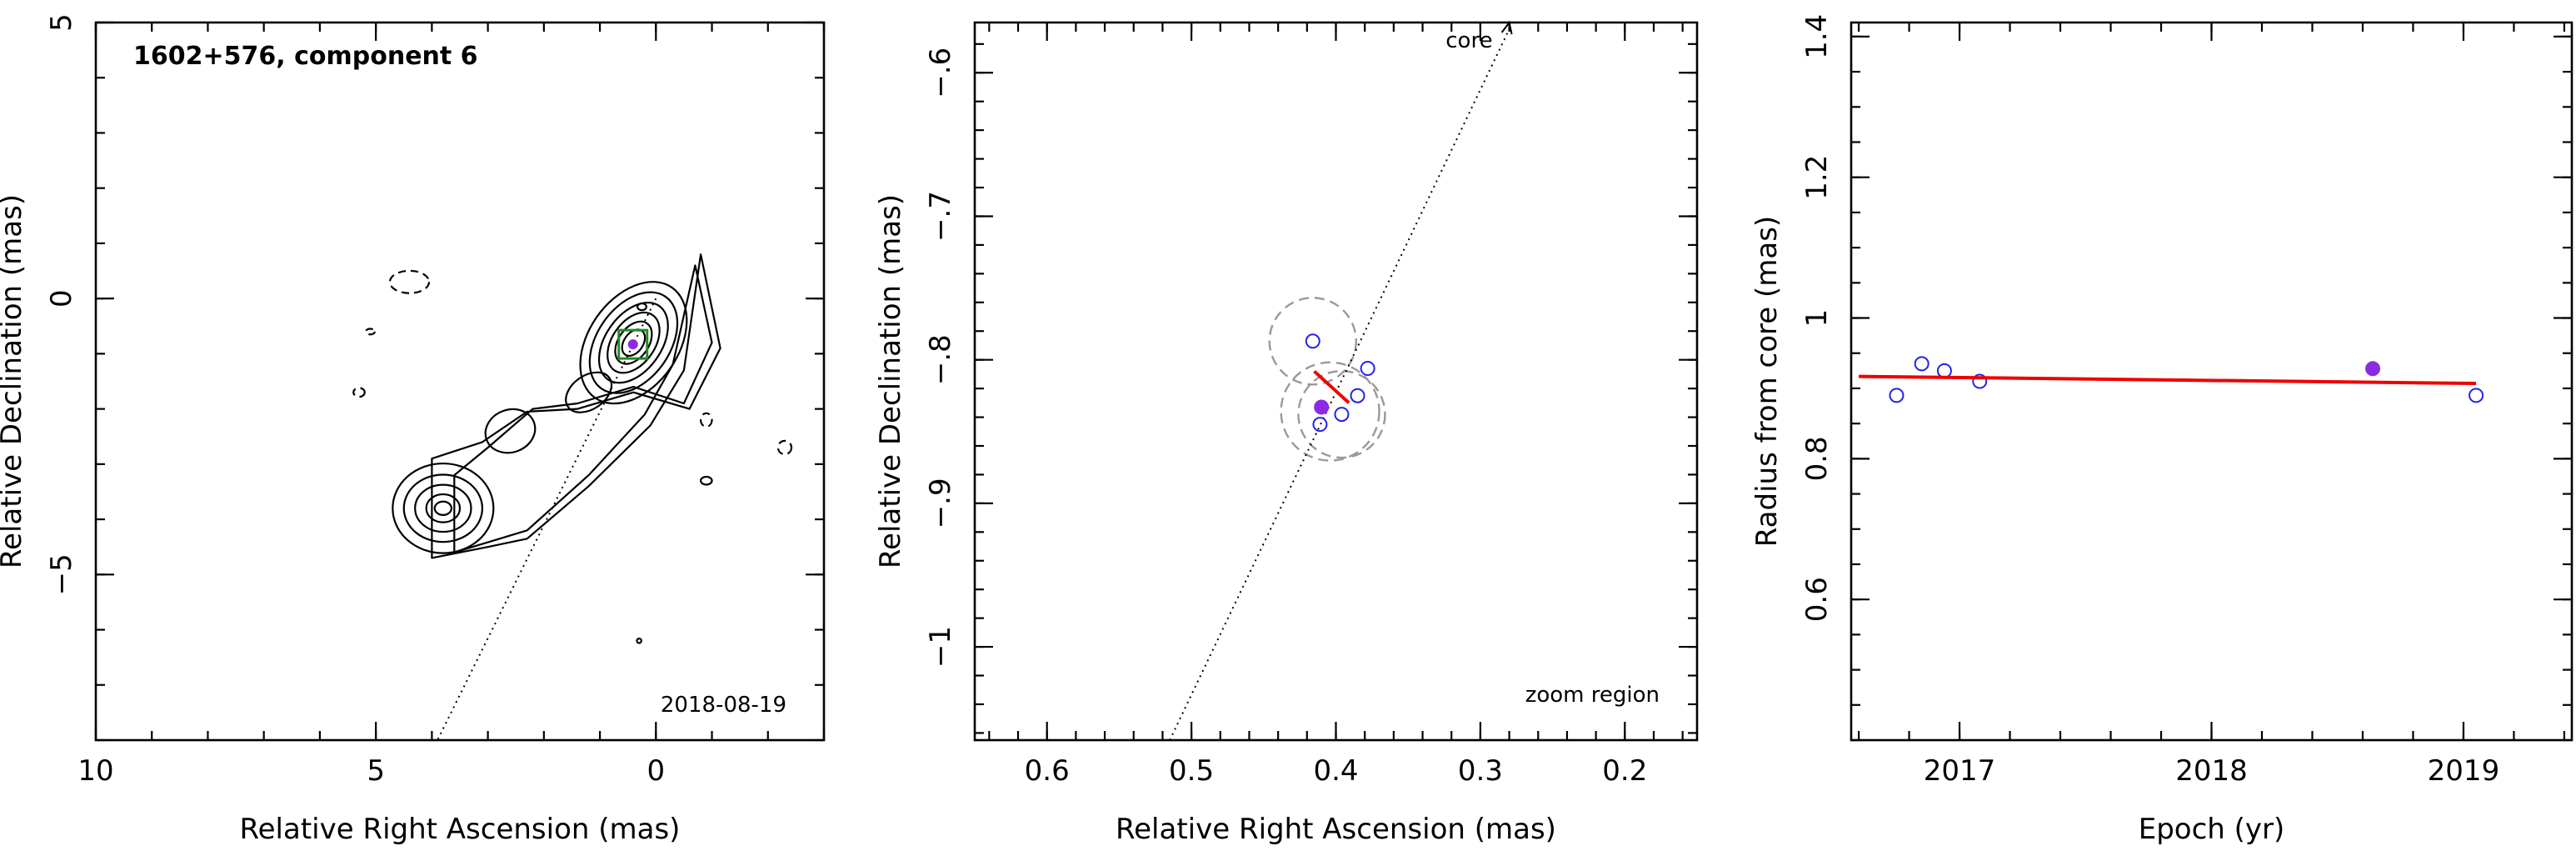  I want to click on arrow-icon, so click(1506, 27).